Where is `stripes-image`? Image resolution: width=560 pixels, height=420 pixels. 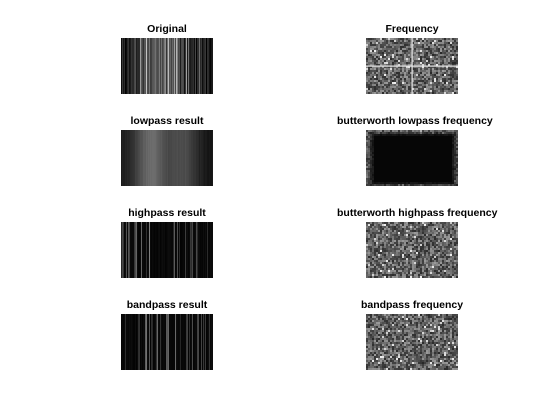
stripes-image is located at coordinates (167, 66).